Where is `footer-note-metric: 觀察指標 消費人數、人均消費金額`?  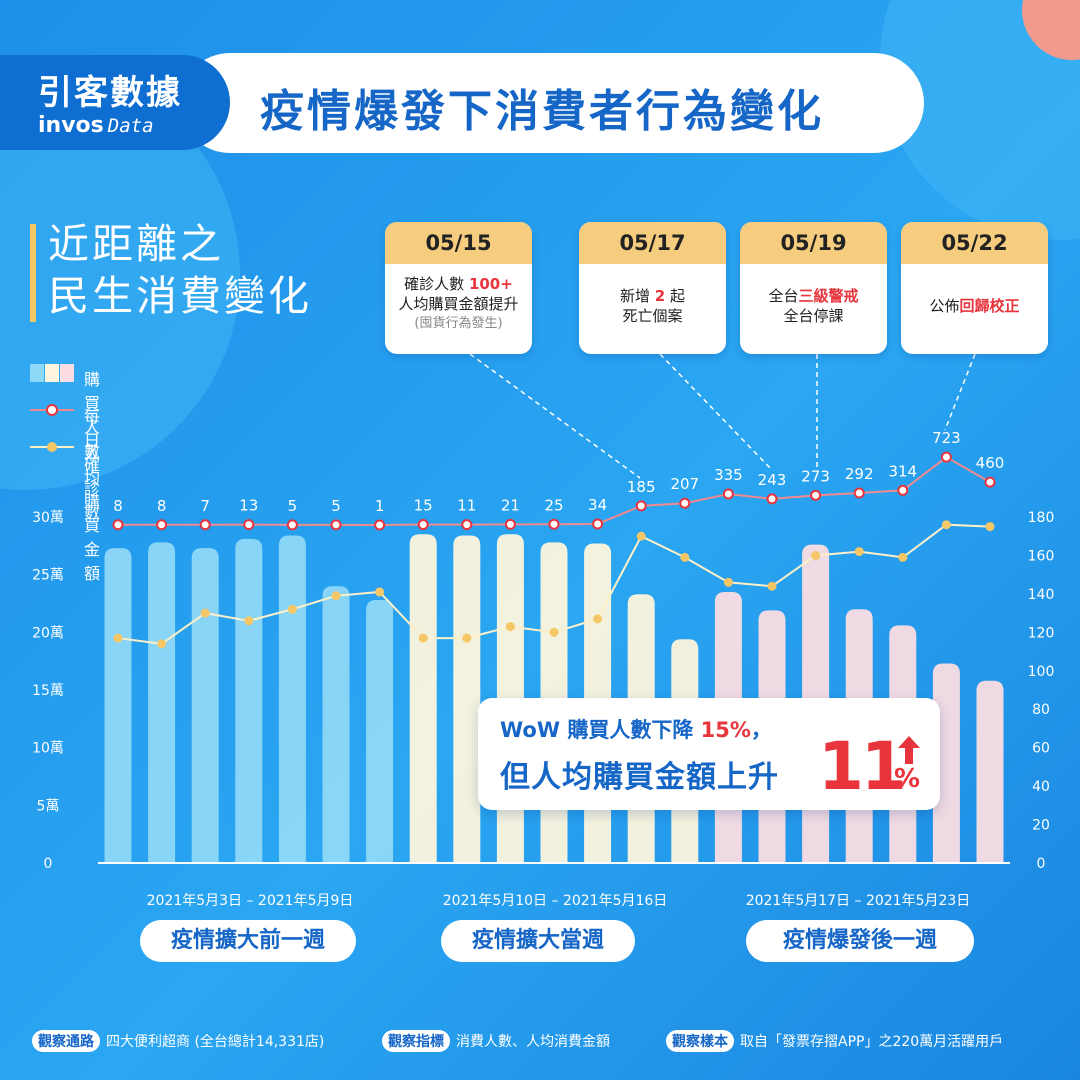
footer-note-metric: 觀察指標 消費人數、人均消費金額 is located at coordinates (496, 1041).